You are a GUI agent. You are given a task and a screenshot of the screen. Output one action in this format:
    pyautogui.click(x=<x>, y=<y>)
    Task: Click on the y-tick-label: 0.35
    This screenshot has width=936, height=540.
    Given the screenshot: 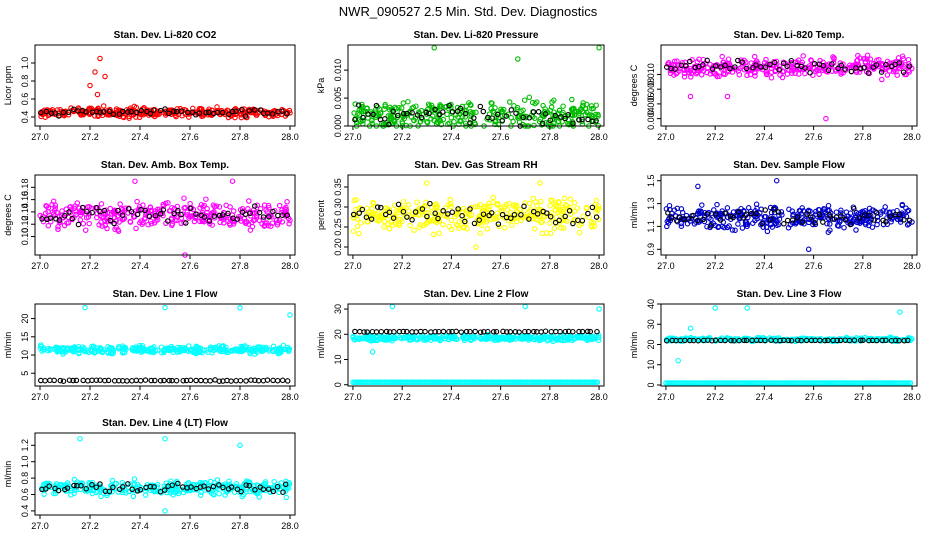 What is the action you would take?
    pyautogui.click(x=338, y=187)
    